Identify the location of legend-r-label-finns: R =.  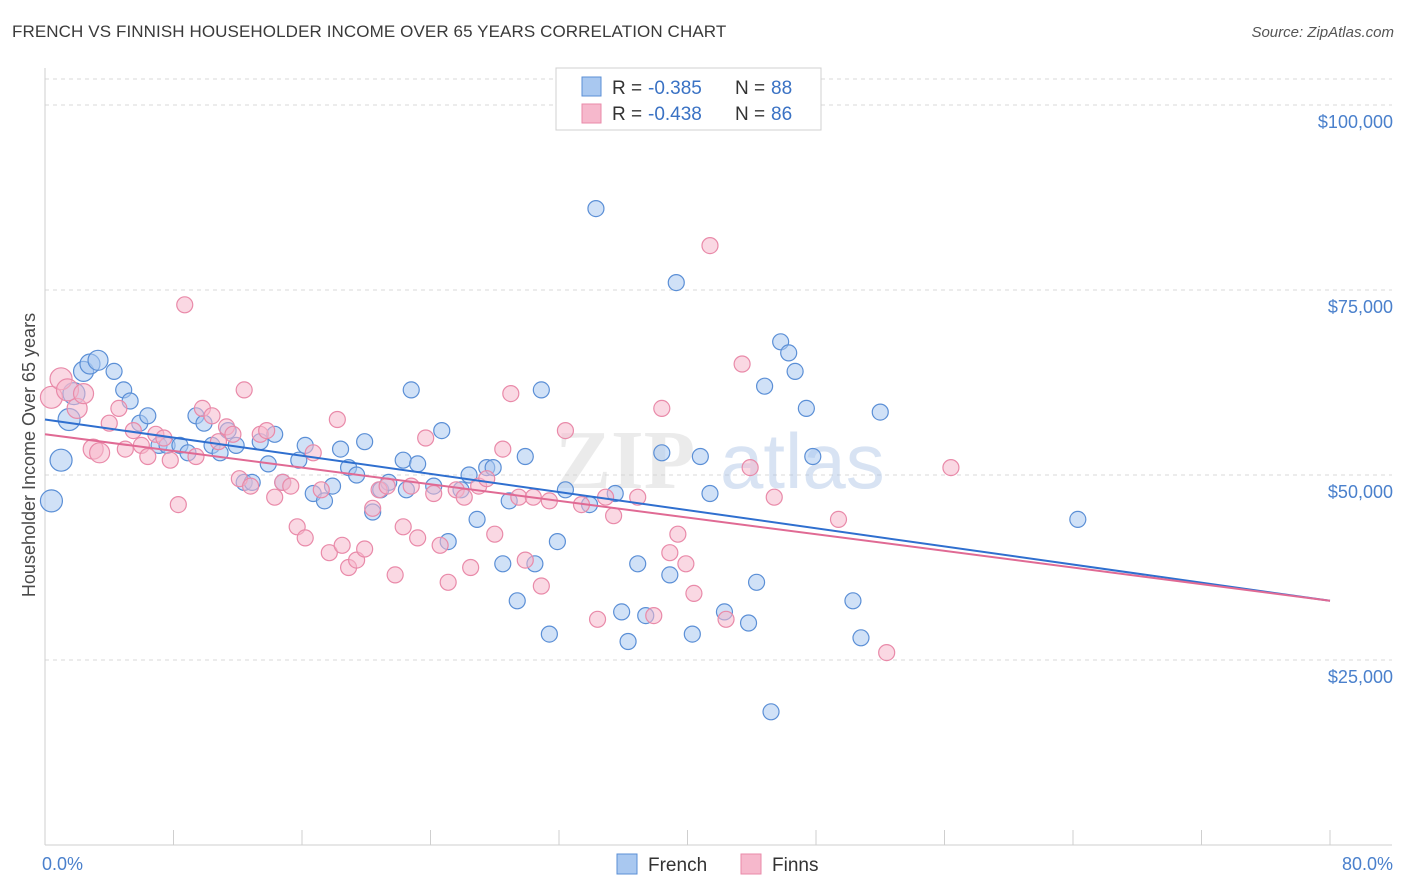
(627, 114).